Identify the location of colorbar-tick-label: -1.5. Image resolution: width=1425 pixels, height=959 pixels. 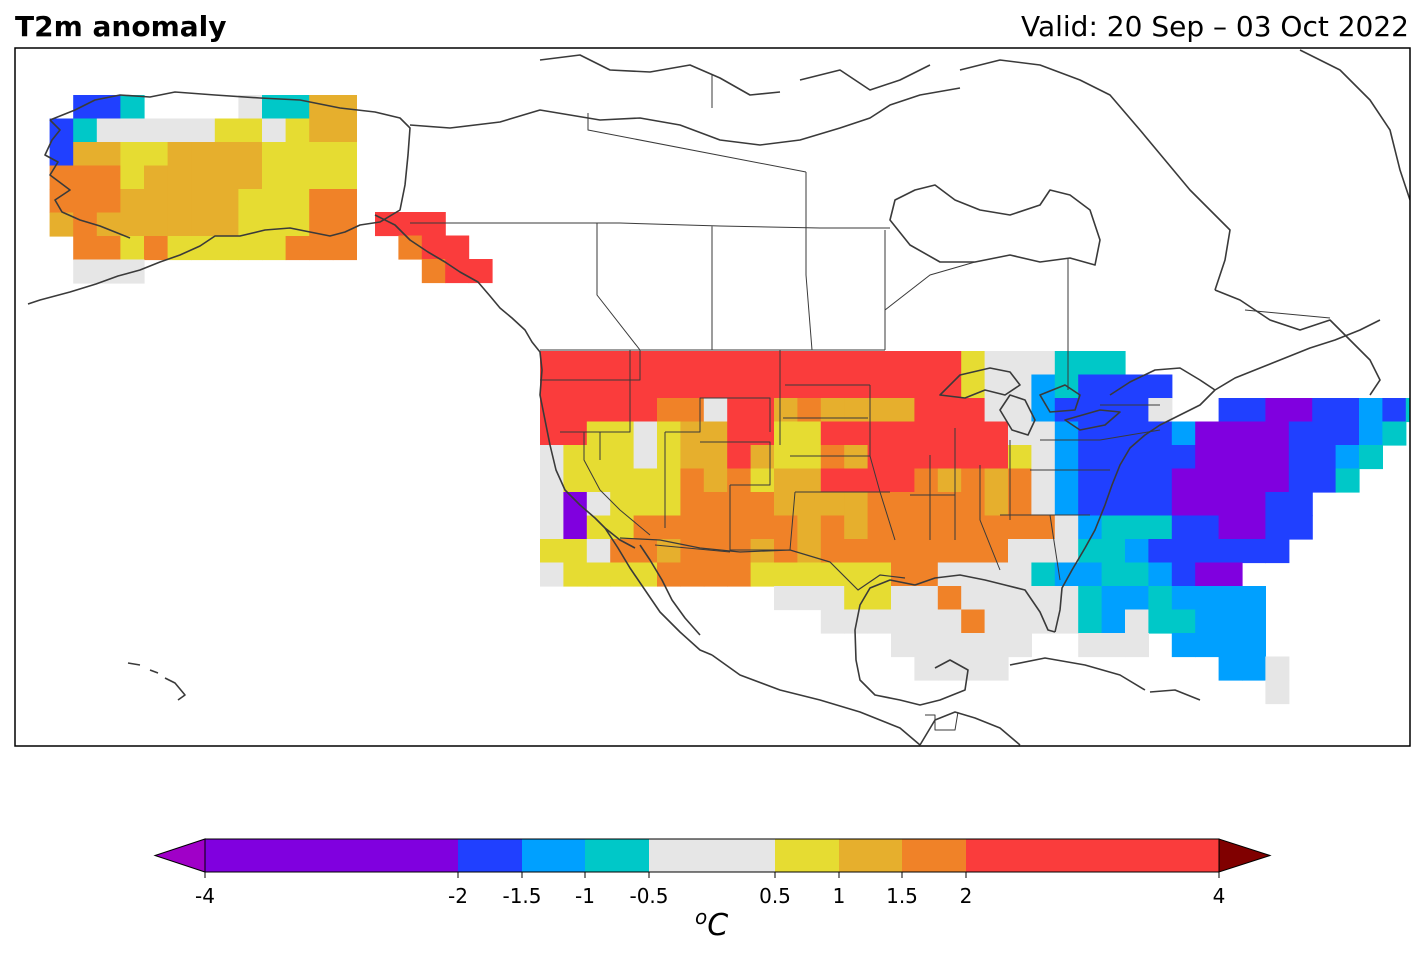
(521, 896).